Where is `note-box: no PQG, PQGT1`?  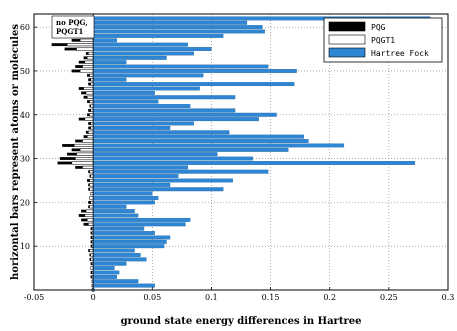
note-box: no PQG, PQGT1 is located at coordinates (73, 27).